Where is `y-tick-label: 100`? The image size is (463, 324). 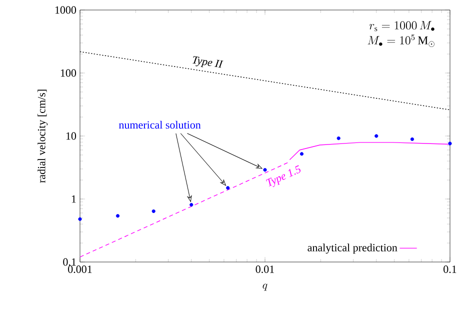 y-tick-label: 100 is located at coordinates (68, 73).